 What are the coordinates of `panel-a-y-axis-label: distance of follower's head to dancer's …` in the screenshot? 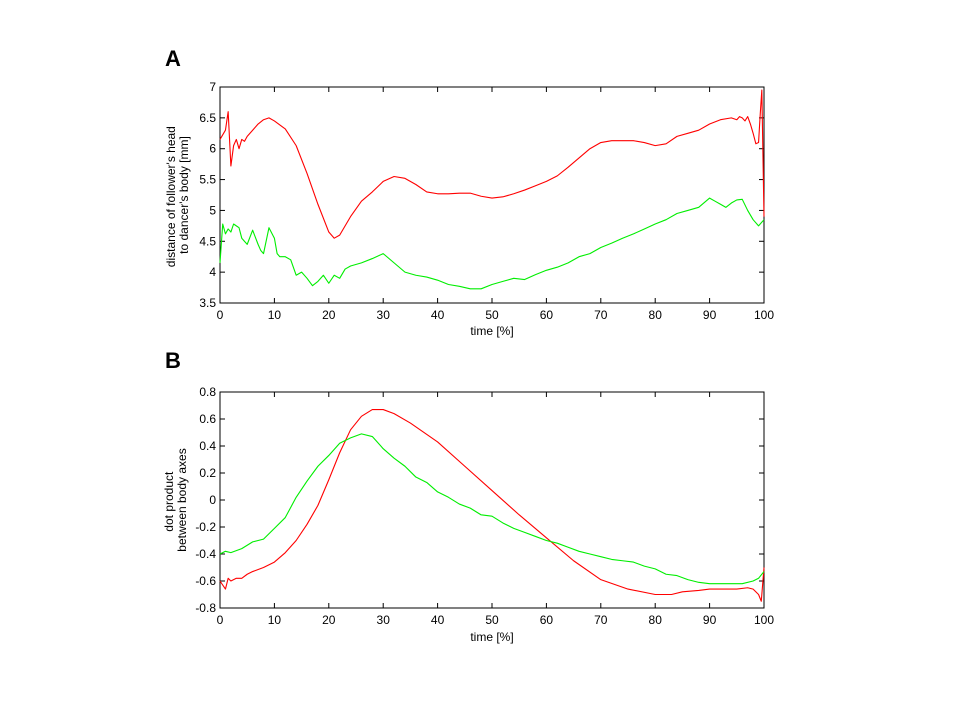 It's located at (177, 195).